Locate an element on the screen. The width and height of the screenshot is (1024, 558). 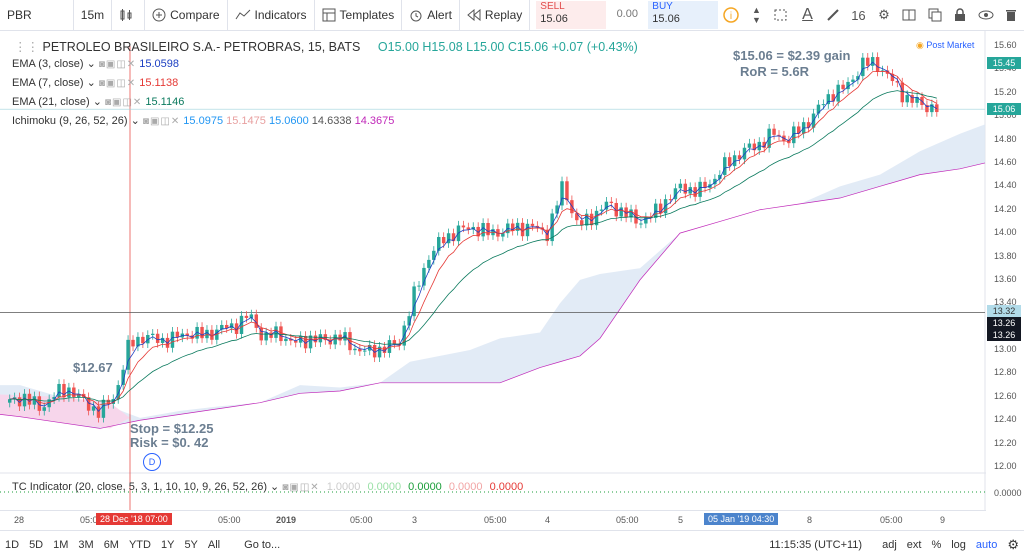
buy-button: BUY 15.06 is located at coordinates (683, 15).